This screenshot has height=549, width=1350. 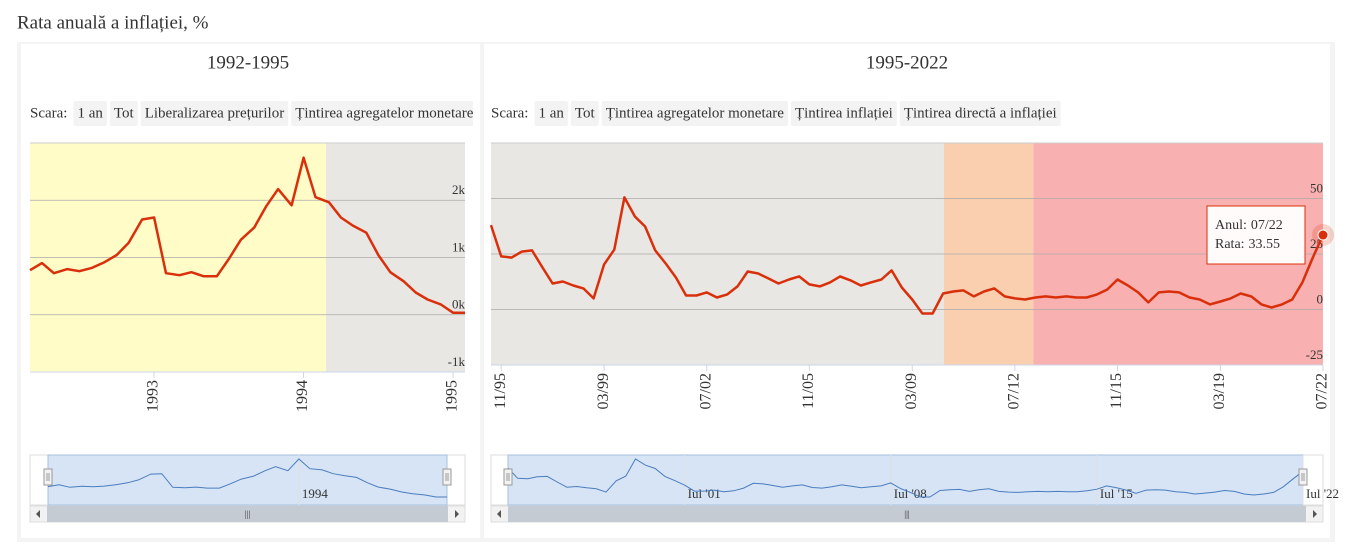 I want to click on y-tick-label: 0k, so click(x=459, y=304).